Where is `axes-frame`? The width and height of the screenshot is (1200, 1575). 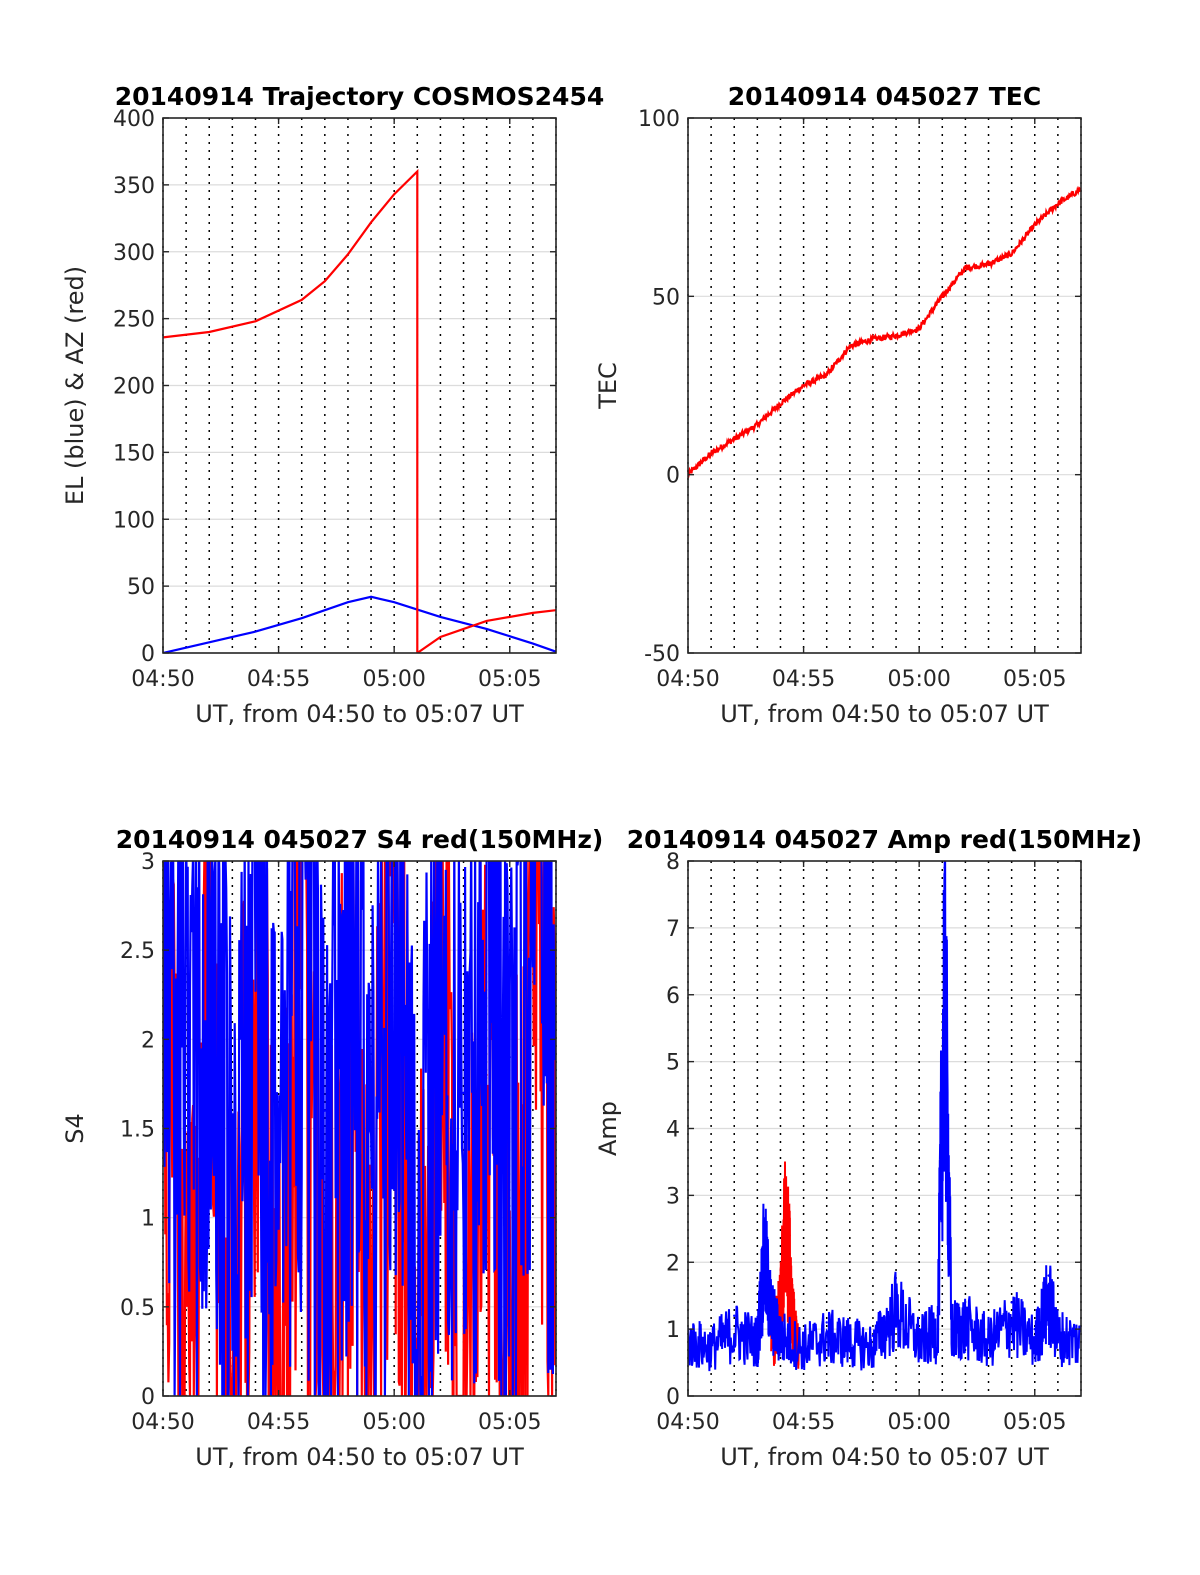
axes-frame is located at coordinates (884, 385).